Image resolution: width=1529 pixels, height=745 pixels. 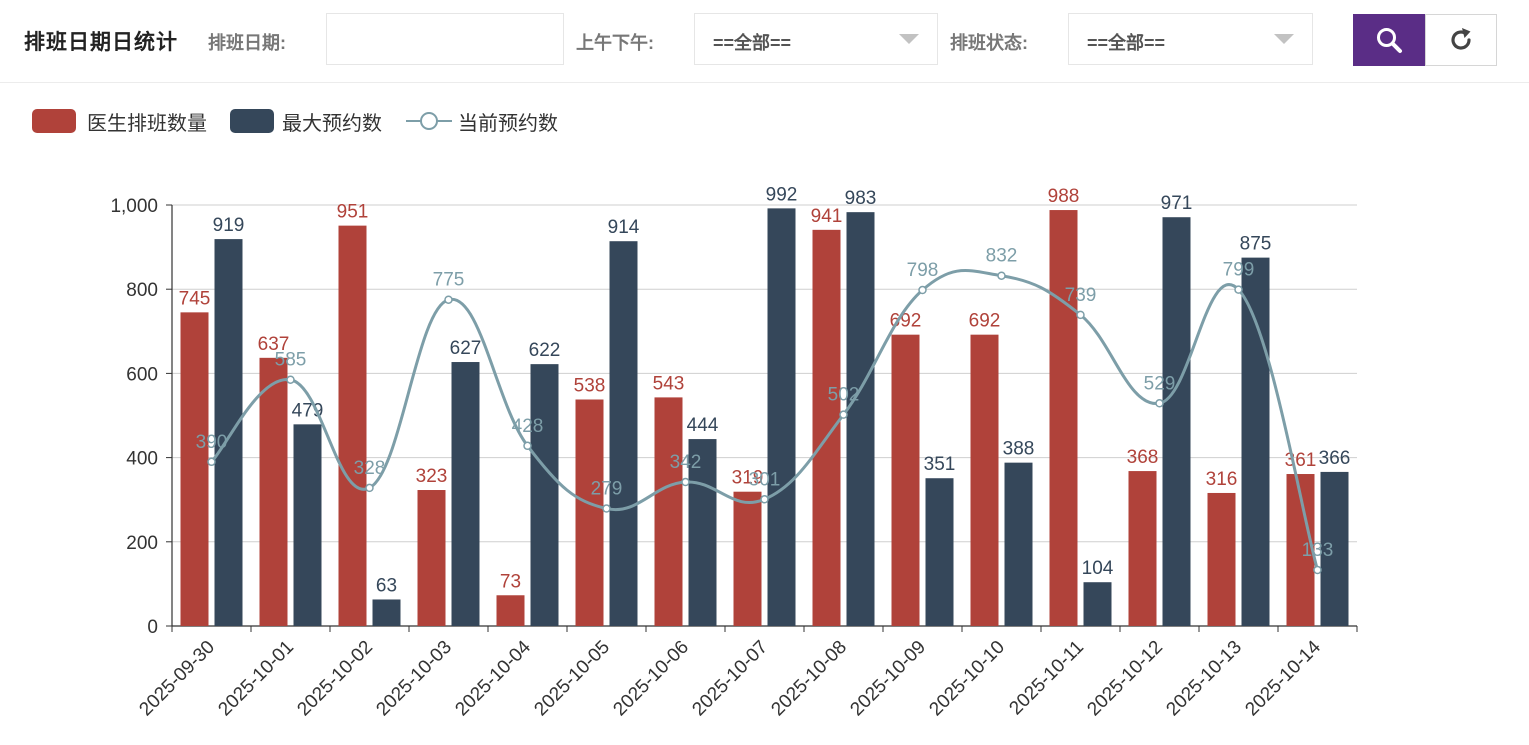 I want to click on x-tick-label: 2025-10-08, so click(x=809, y=679).